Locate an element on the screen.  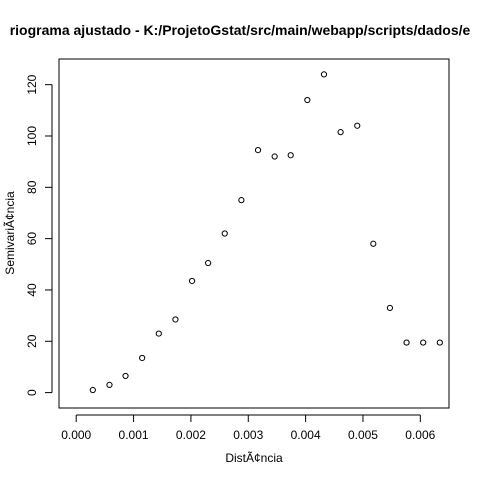
x-tick-label: 0.000 is located at coordinates (76, 435).